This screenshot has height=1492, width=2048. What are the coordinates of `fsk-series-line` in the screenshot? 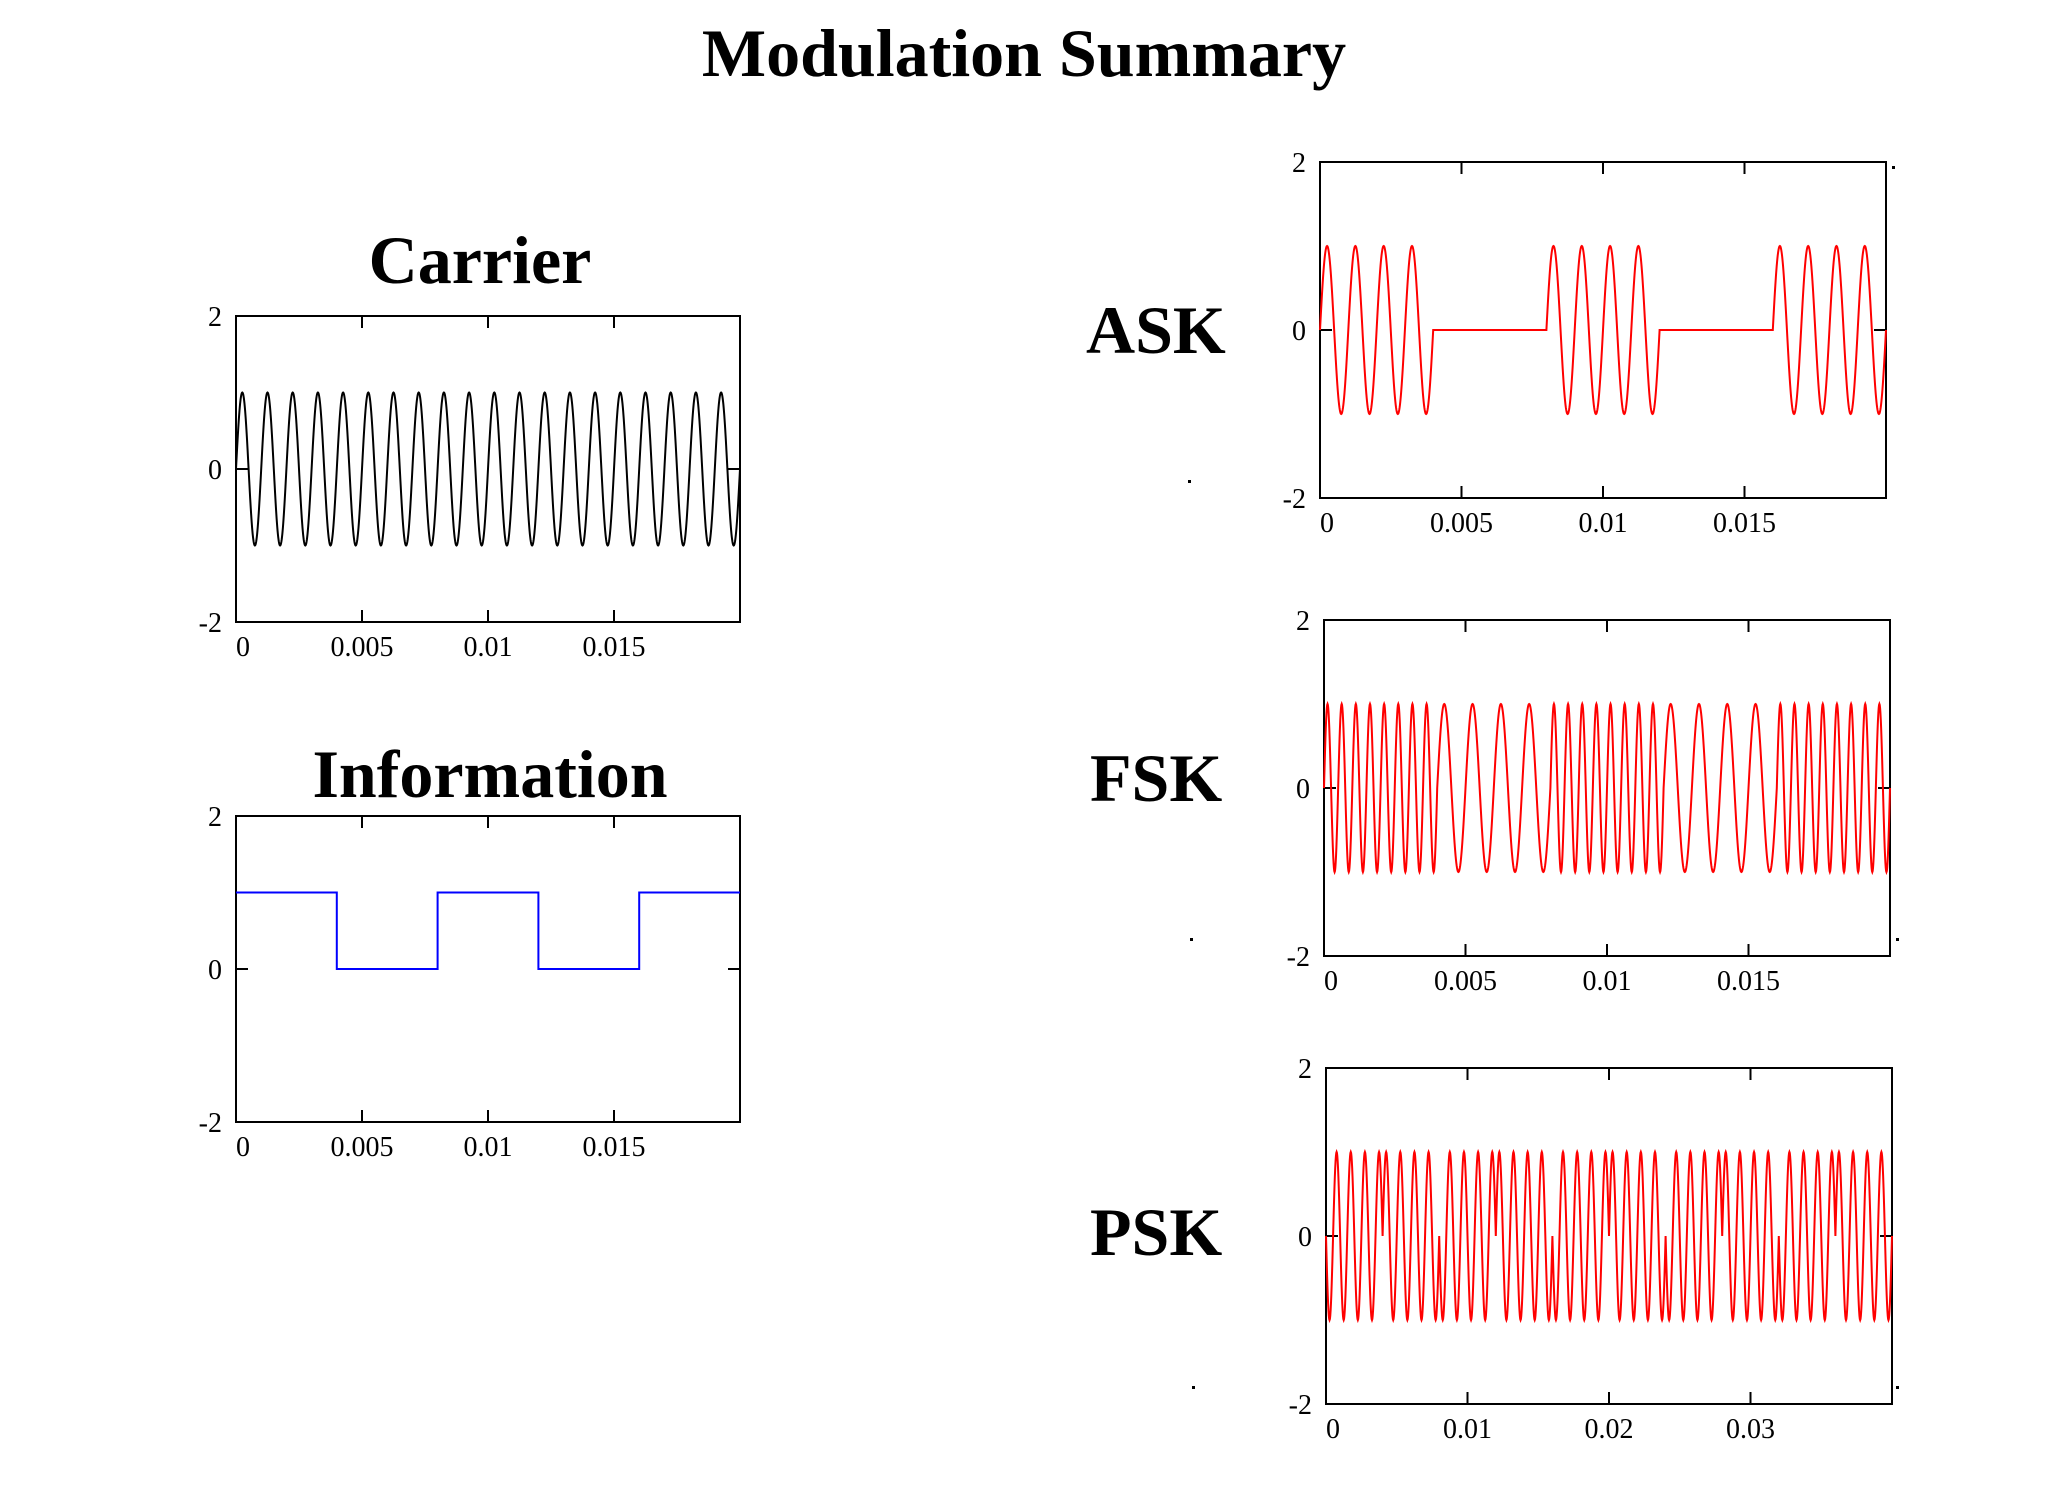 It's located at (1607, 788).